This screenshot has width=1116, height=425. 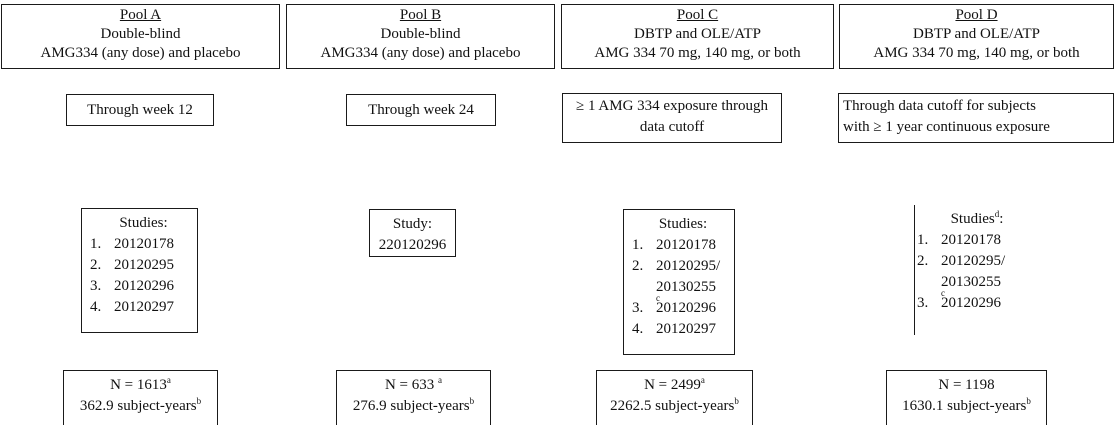 I want to click on pool-a-period-text: Through week 12, so click(x=140, y=110).